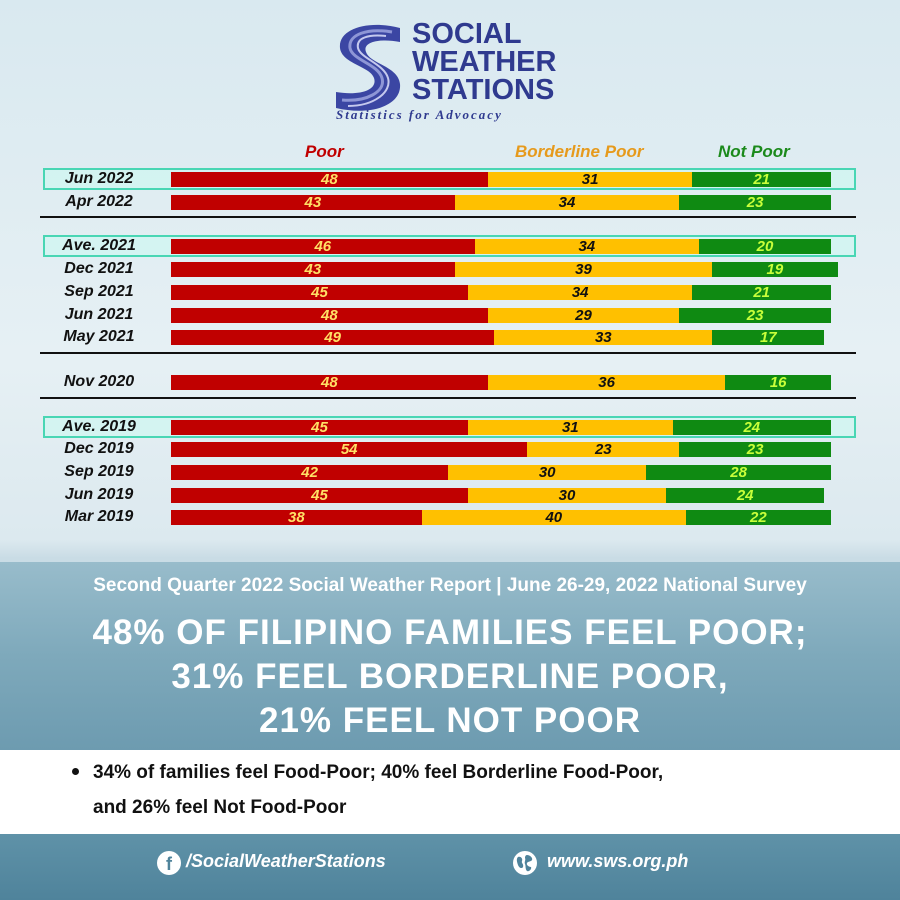 The width and height of the screenshot is (900, 900). Describe the element at coordinates (738, 472) in the screenshot. I see `data-label-not-poor: 28` at that location.